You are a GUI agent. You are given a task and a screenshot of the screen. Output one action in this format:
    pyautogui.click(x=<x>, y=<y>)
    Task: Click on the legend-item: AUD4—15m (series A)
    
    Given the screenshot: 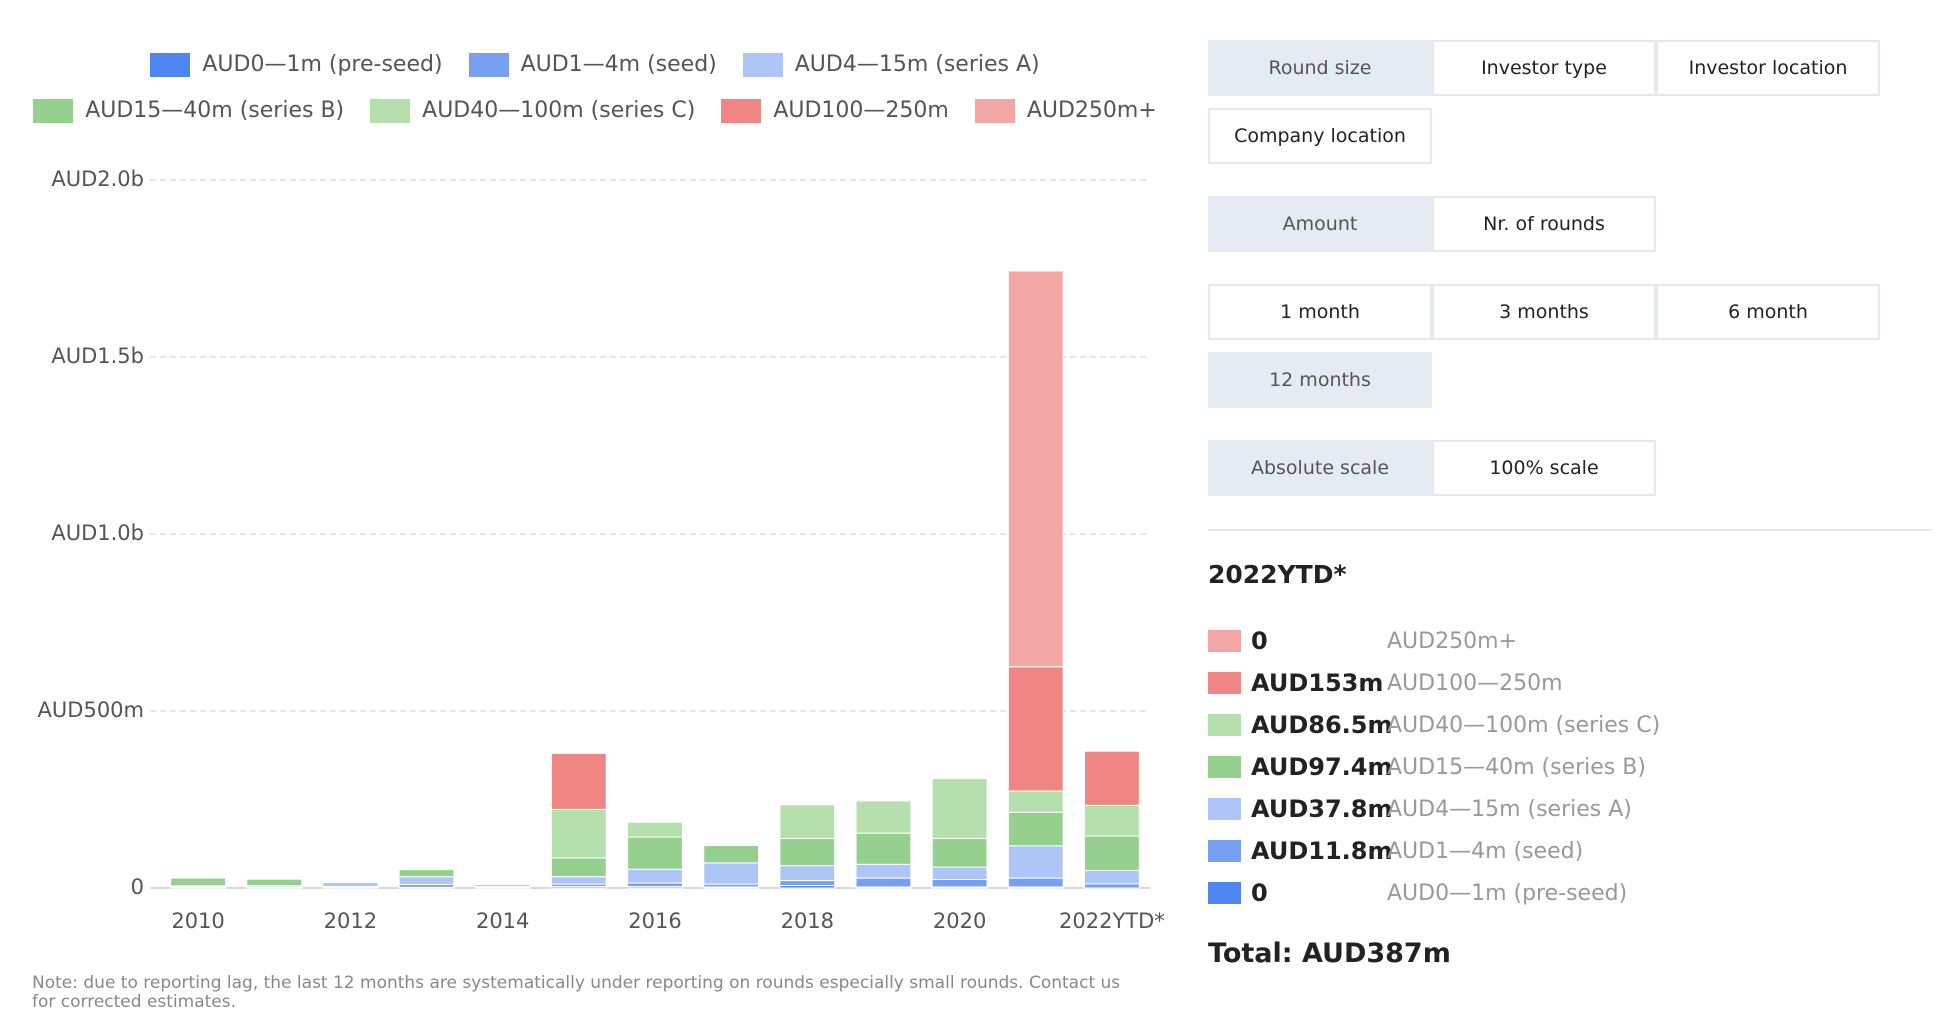 What is the action you would take?
    pyautogui.click(x=891, y=64)
    